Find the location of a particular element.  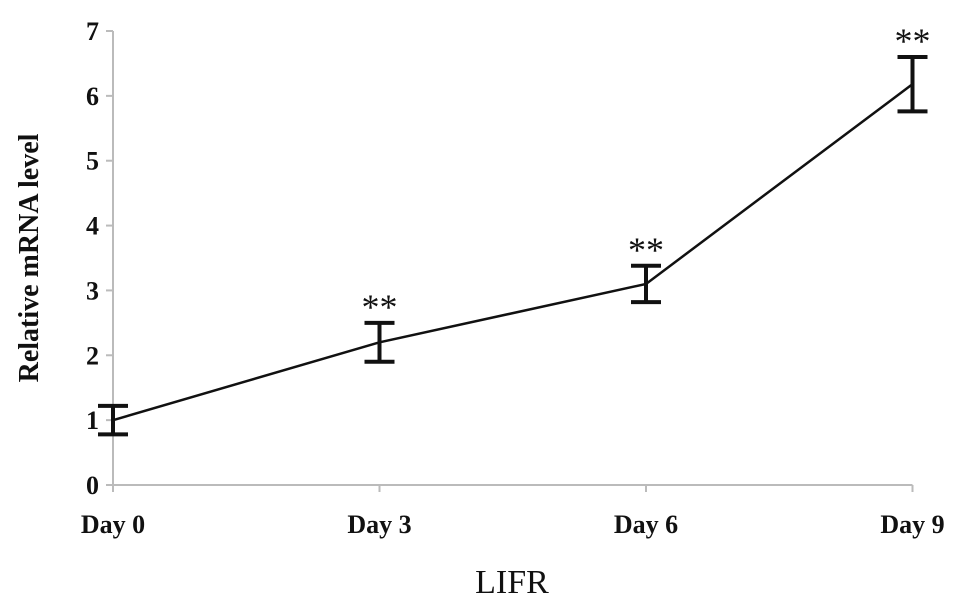

x-tick-label: Day 0 is located at coordinates (113, 524).